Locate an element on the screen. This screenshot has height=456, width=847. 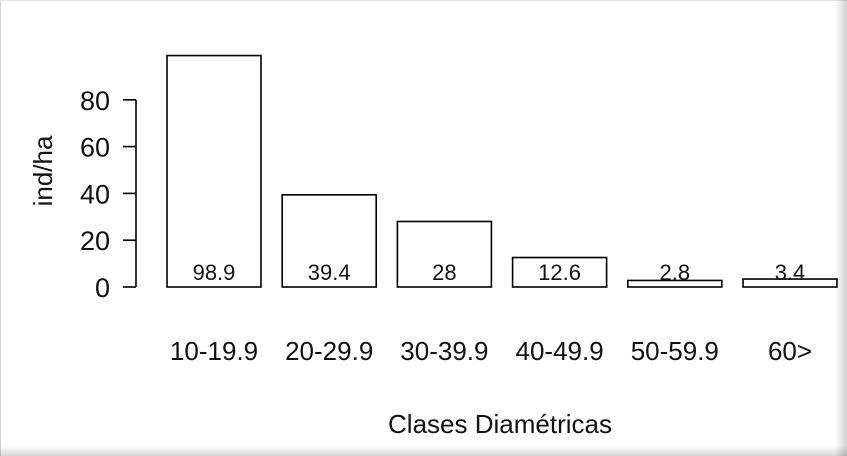
x-tick-label: 50-59.9 is located at coordinates (675, 351).